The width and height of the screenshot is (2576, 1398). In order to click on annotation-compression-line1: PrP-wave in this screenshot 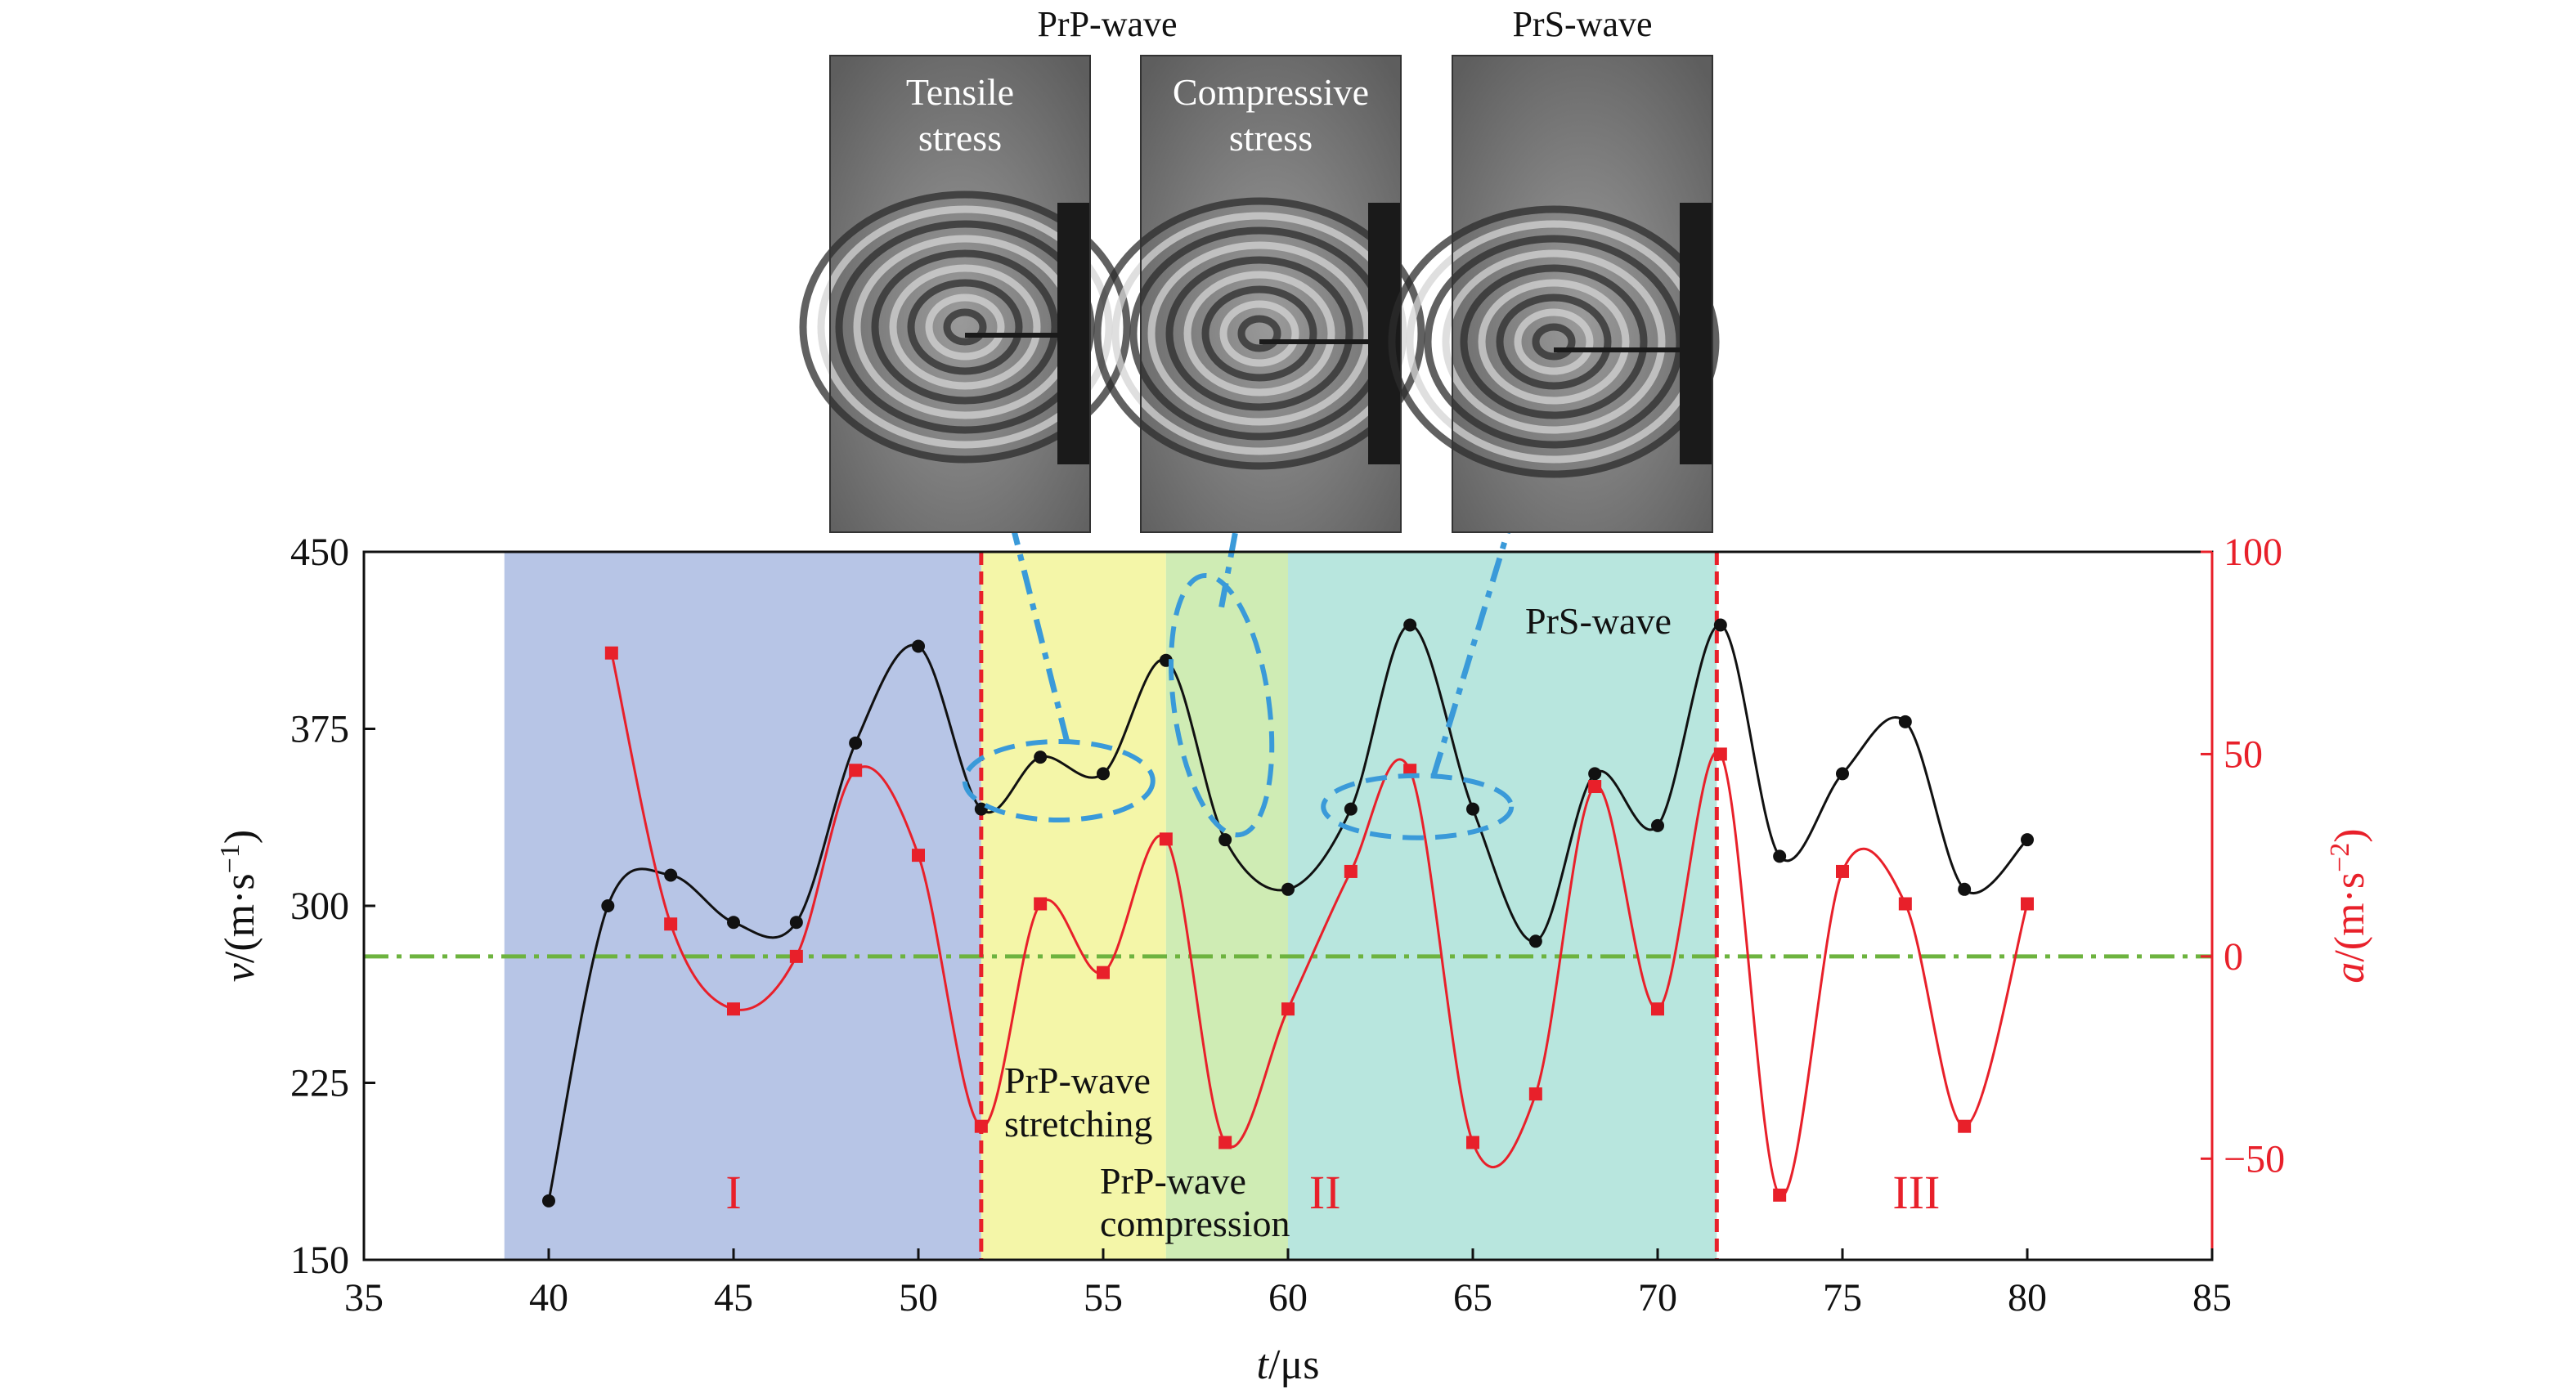, I will do `click(1173, 1181)`.